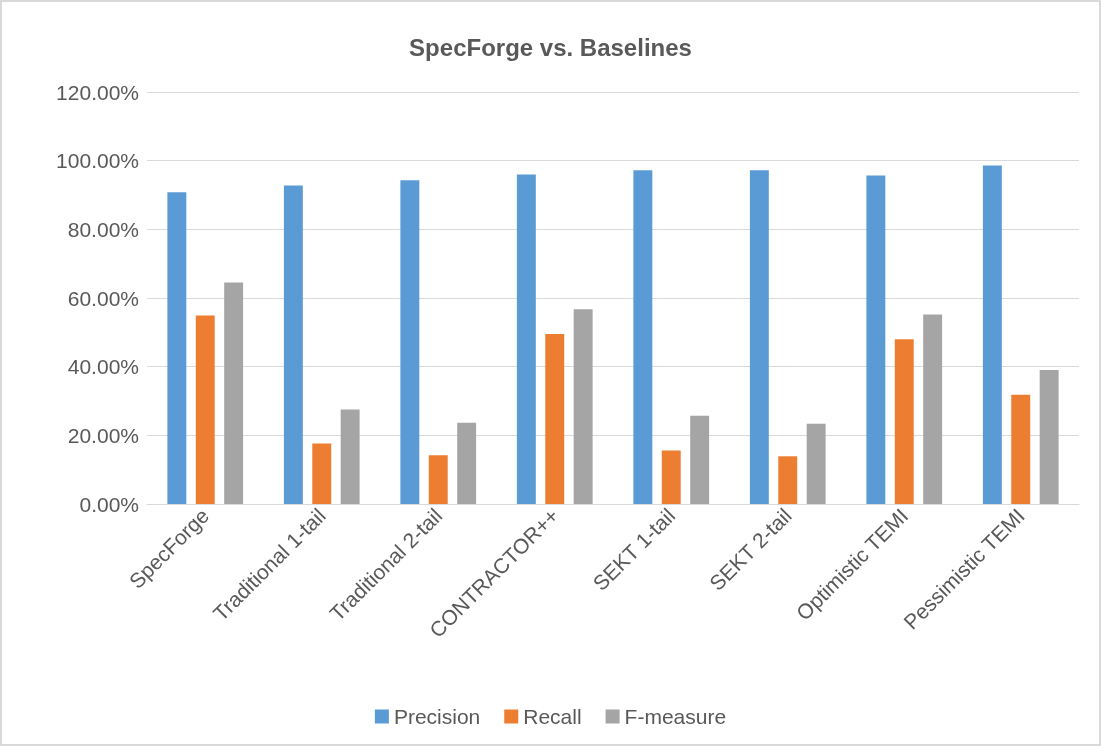 This screenshot has width=1101, height=746. I want to click on y-tick-label: 60.00%, so click(103, 298).